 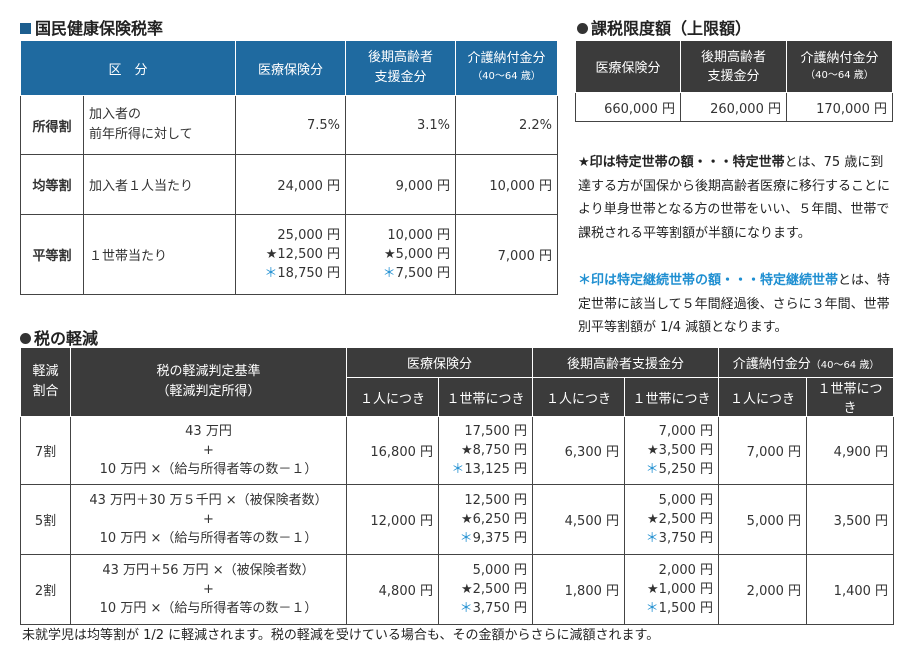 I want to click on sup-per-person: 1,800 円, so click(x=579, y=589).